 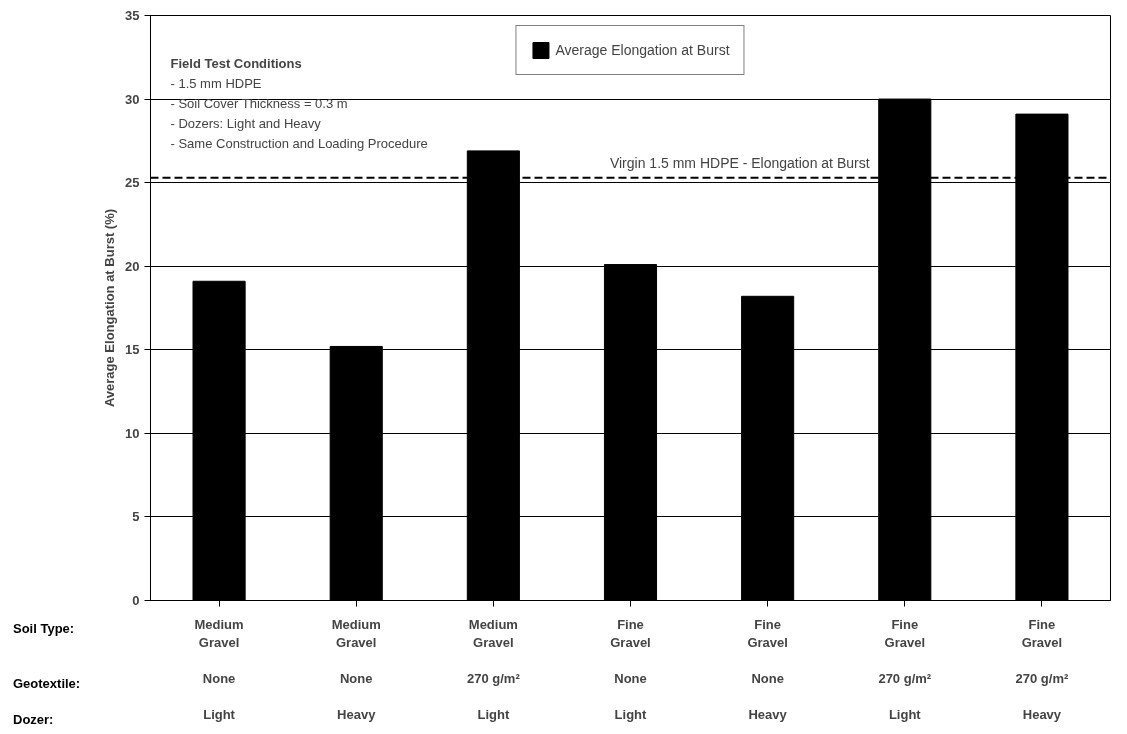 I want to click on category-label: Fine Gravel 270 g/m² Heavy, so click(x=1042, y=669).